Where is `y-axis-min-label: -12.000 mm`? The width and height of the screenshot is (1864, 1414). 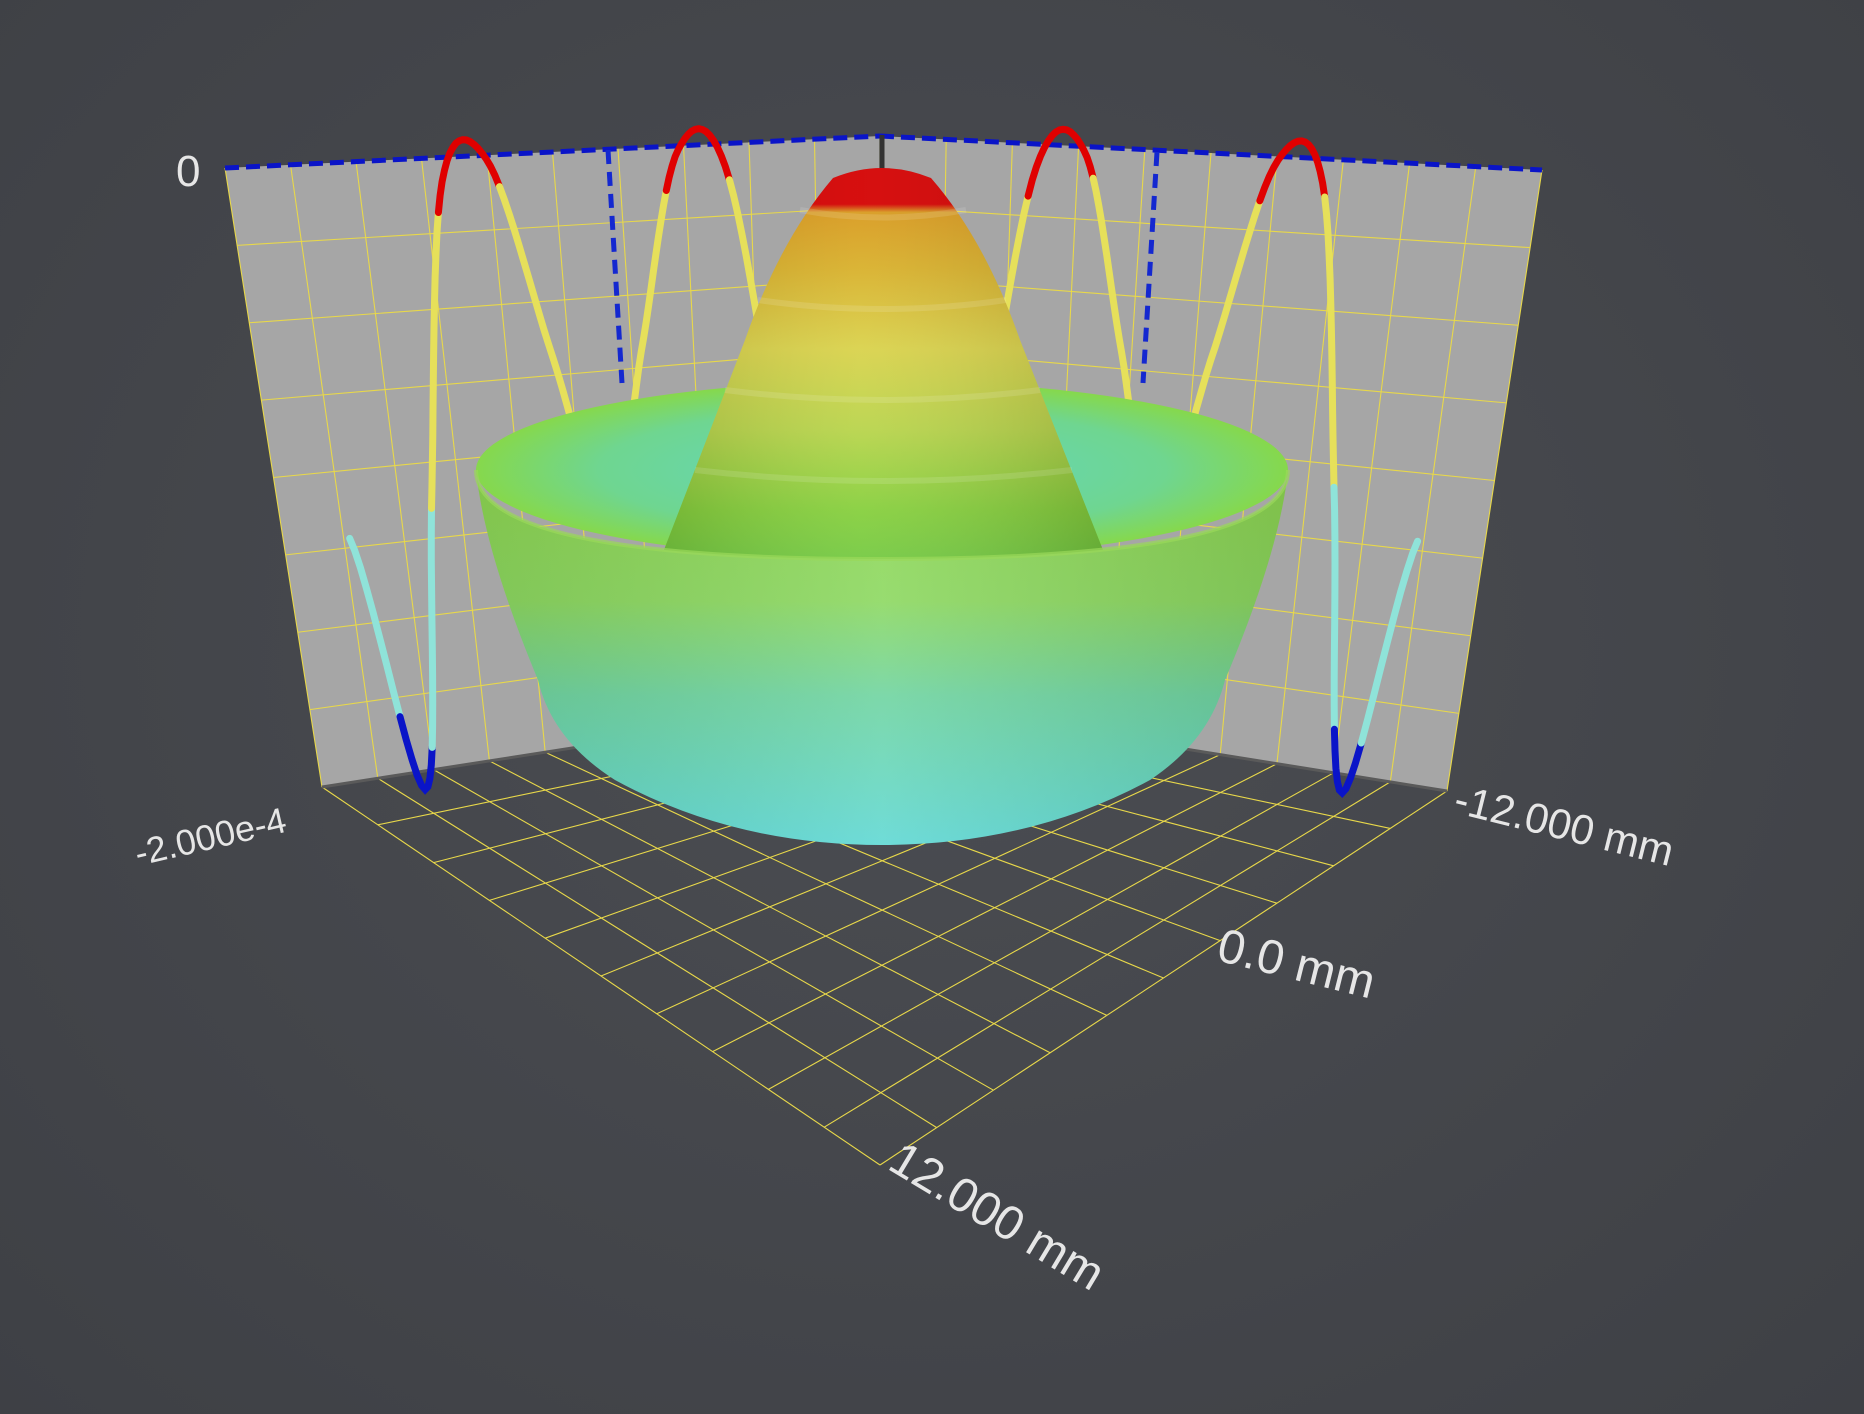
y-axis-min-label: -12.000 mm is located at coordinates (1564, 825).